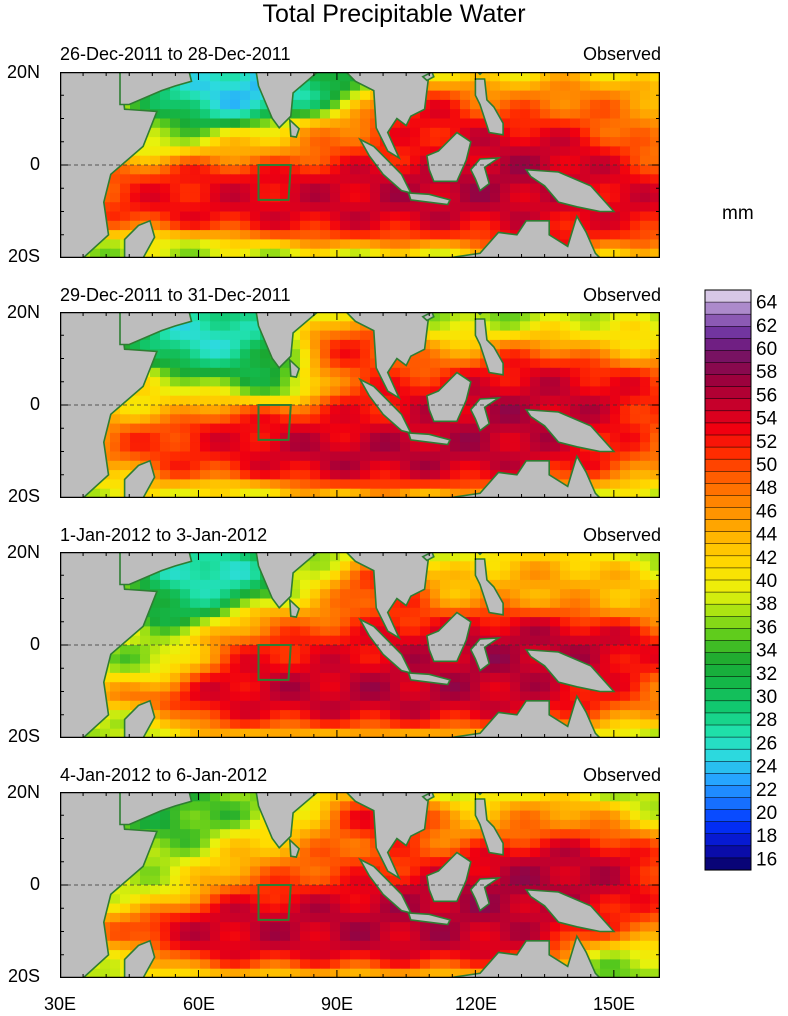  What do you see at coordinates (175, 54) in the screenshot?
I see `panel-1-period: 26-Dec-2011 to 28-Dec-2011` at bounding box center [175, 54].